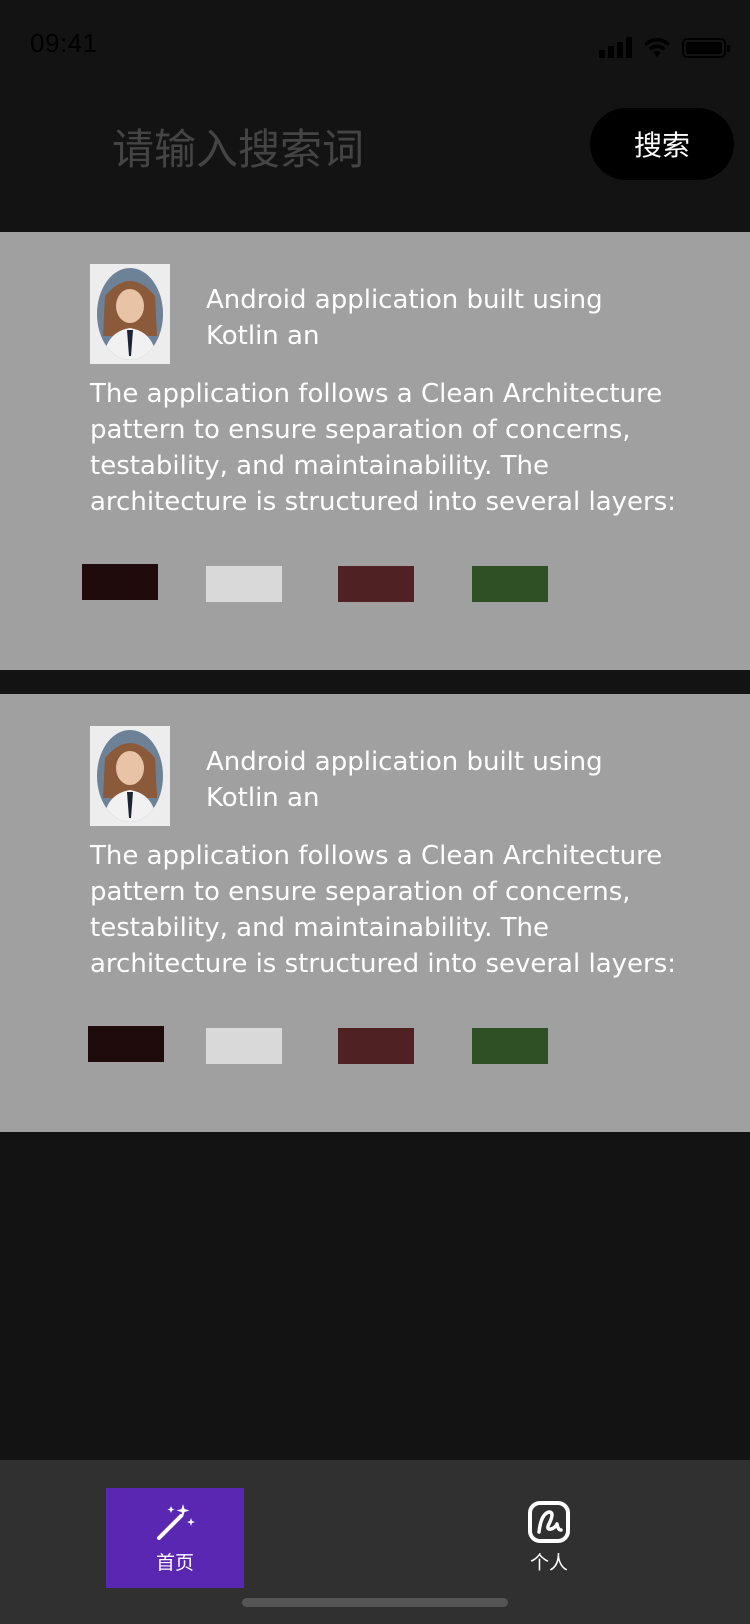  I want to click on magic-wand-icon, so click(176, 1522).